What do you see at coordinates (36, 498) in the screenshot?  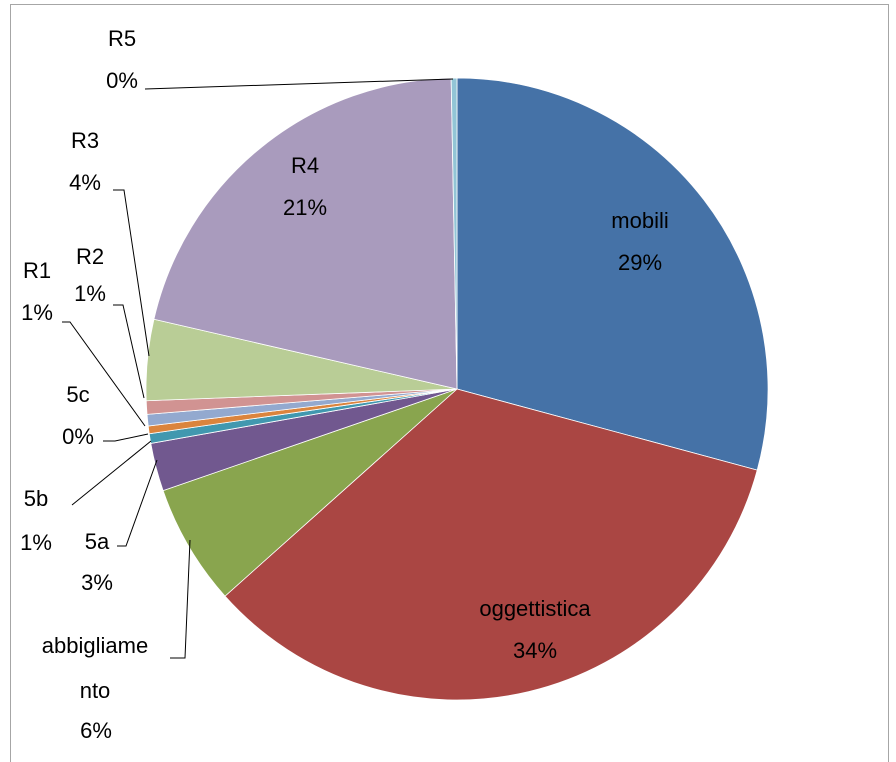 I see `slice-label: 5b` at bounding box center [36, 498].